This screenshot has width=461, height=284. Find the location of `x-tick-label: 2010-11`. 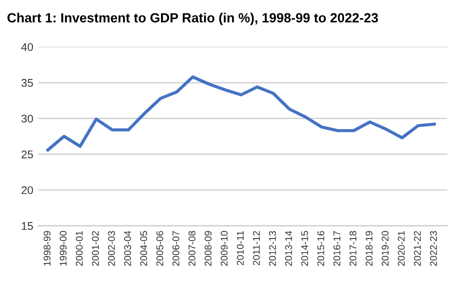

x-tick-label: 2010-11 is located at coordinates (240, 248).